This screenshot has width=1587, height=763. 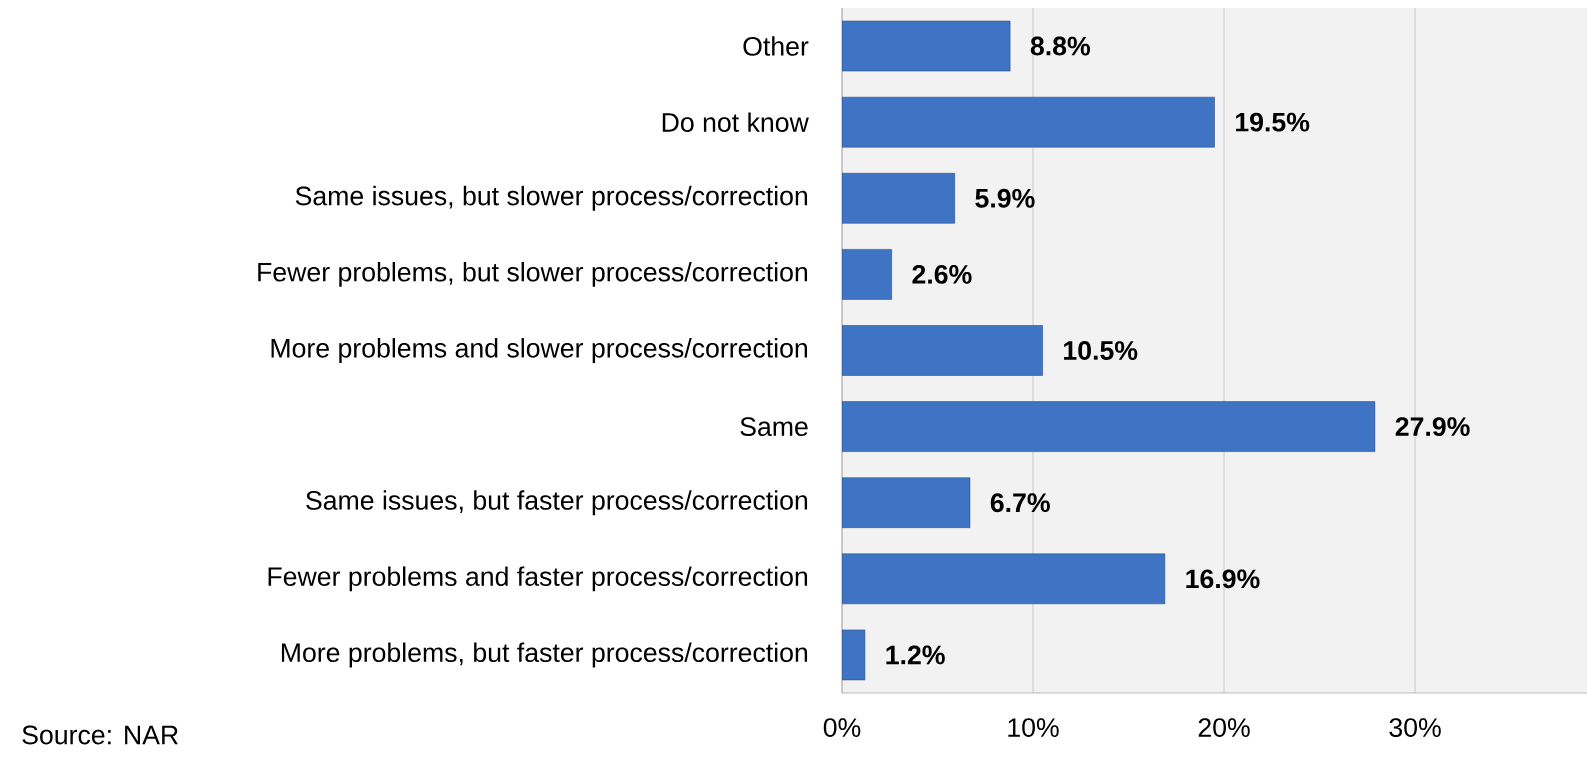 I want to click on y-tick-label: Fewer problems, but slower process/correction, so click(x=533, y=274).